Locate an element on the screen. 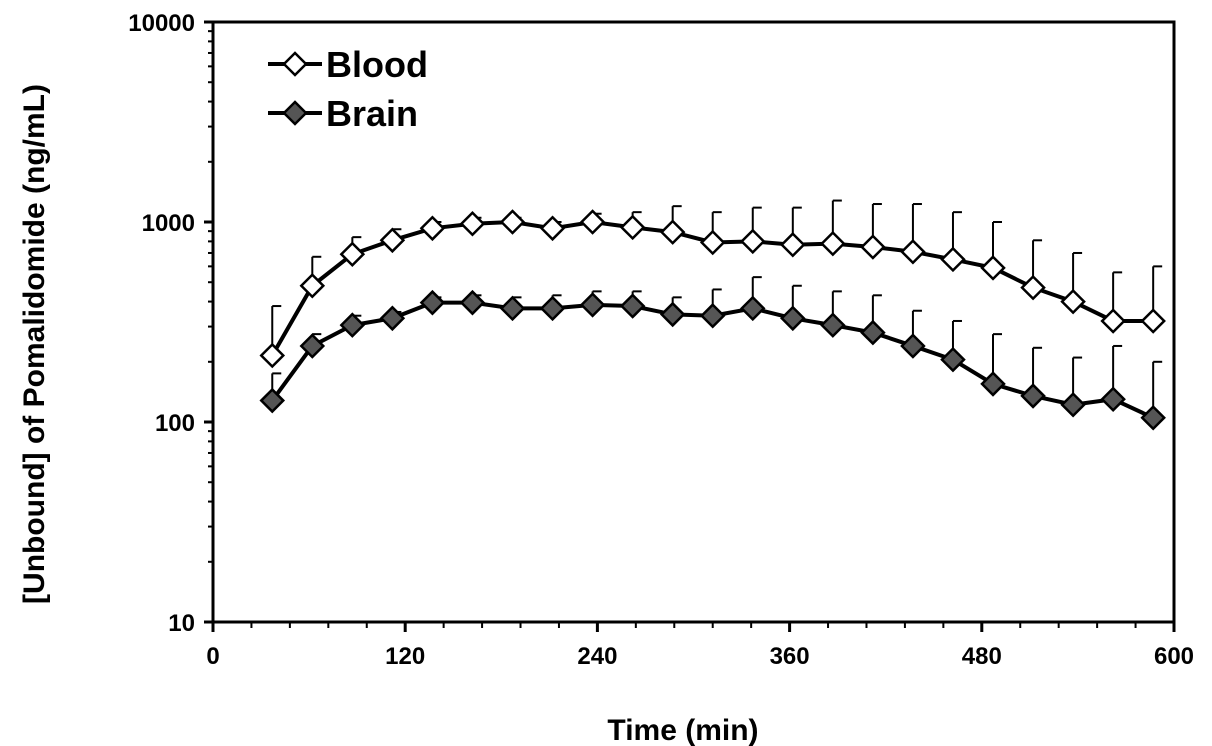 The height and width of the screenshot is (746, 1212). legend: Blood Brain is located at coordinates (348, 89).